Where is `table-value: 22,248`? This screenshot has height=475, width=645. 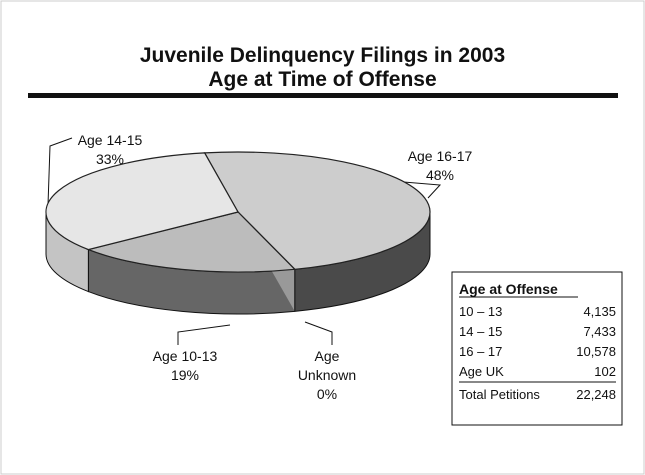
table-value: 22,248 is located at coordinates (596, 394).